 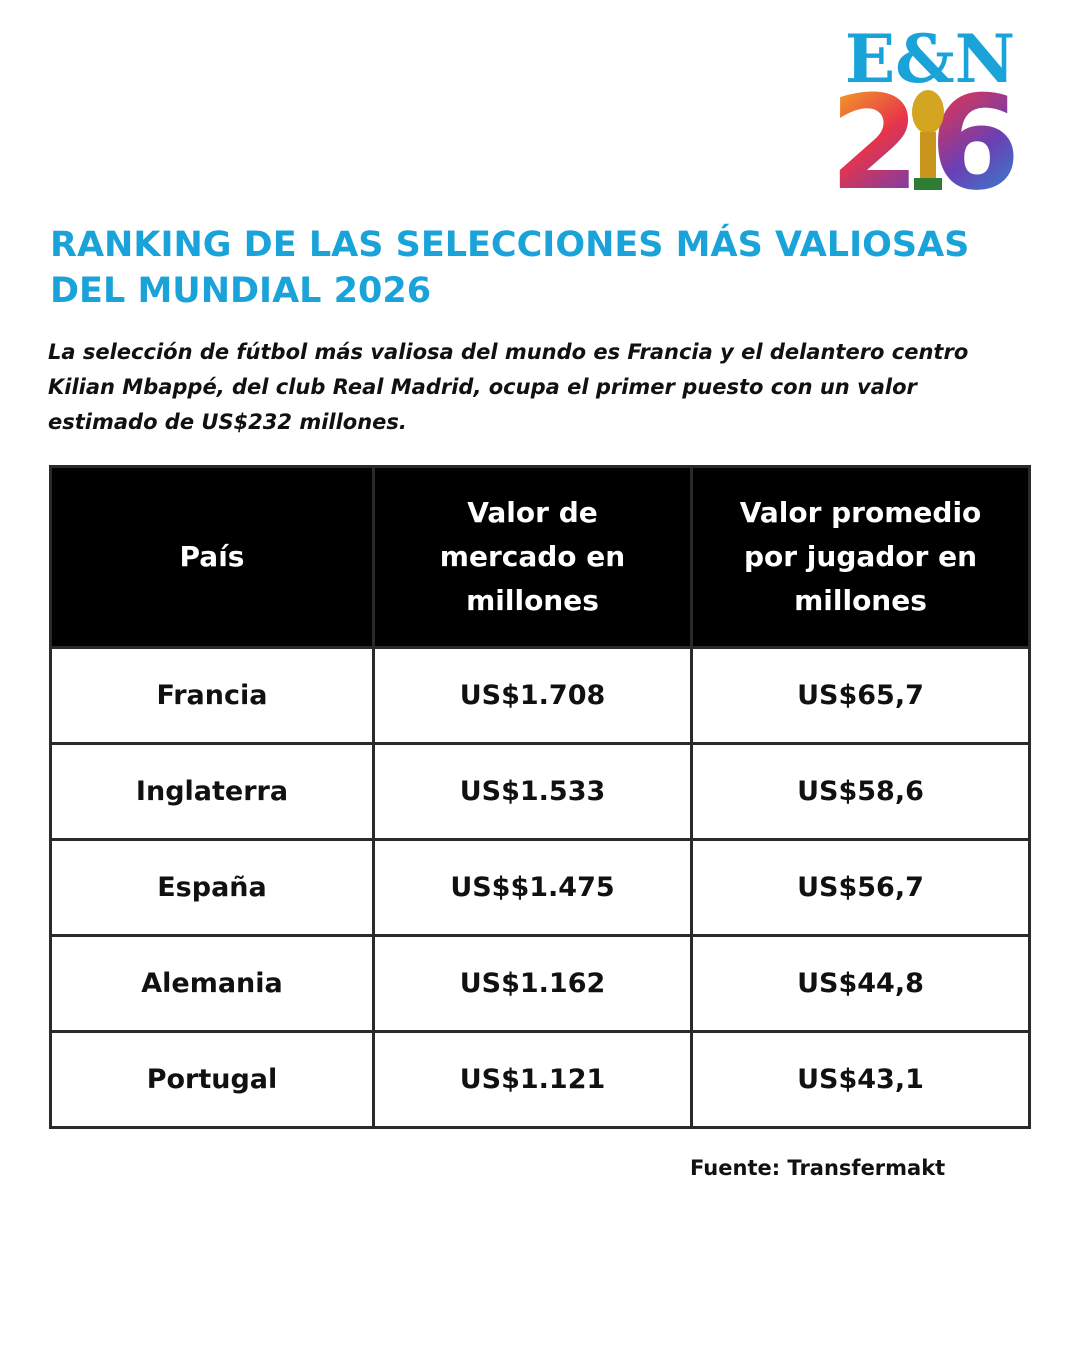 What do you see at coordinates (212, 695) in the screenshot?
I see `table-cell: Francia` at bounding box center [212, 695].